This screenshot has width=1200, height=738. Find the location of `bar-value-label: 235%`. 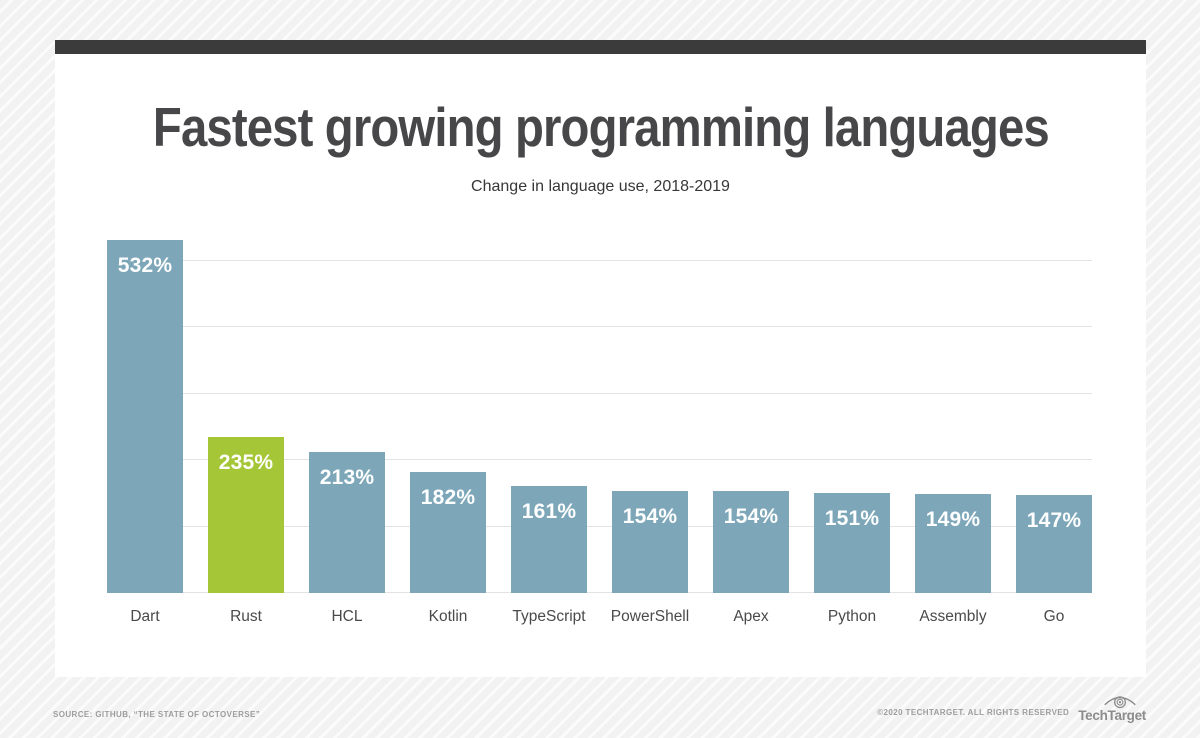

bar-value-label: 235% is located at coordinates (246, 462).